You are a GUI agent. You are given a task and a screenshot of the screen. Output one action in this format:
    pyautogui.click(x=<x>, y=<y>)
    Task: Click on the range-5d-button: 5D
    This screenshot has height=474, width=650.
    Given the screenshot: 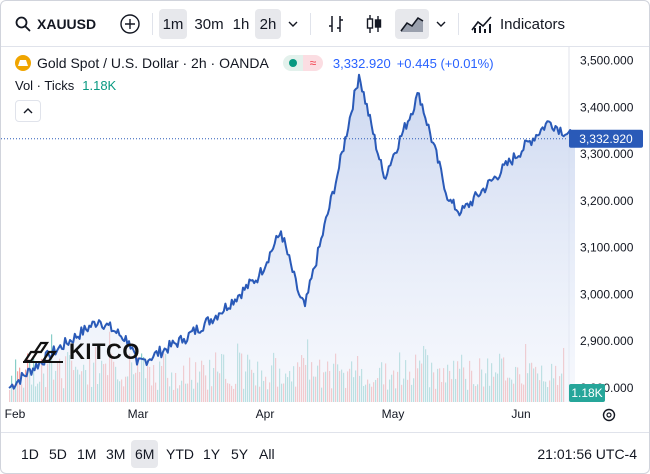 What is the action you would take?
    pyautogui.click(x=58, y=454)
    